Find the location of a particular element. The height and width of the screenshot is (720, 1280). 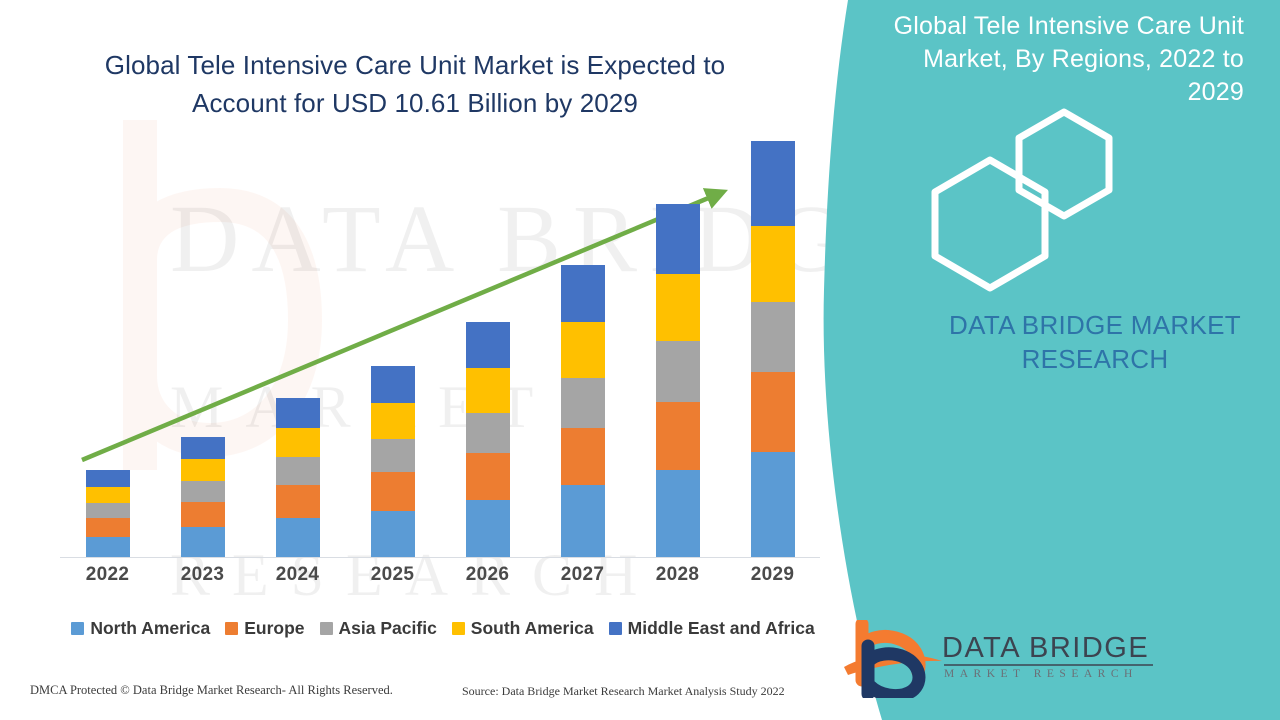

legend-item: South America is located at coordinates (522, 628).